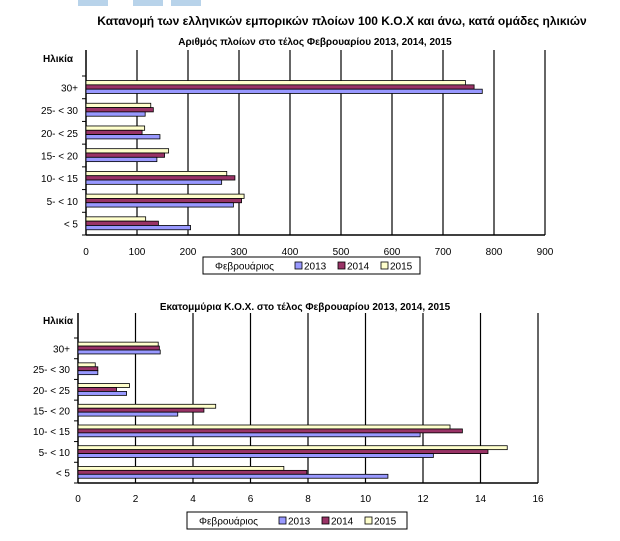  Describe the element at coordinates (341, 252) in the screenshot. I see `x-tick-label: 500` at that location.